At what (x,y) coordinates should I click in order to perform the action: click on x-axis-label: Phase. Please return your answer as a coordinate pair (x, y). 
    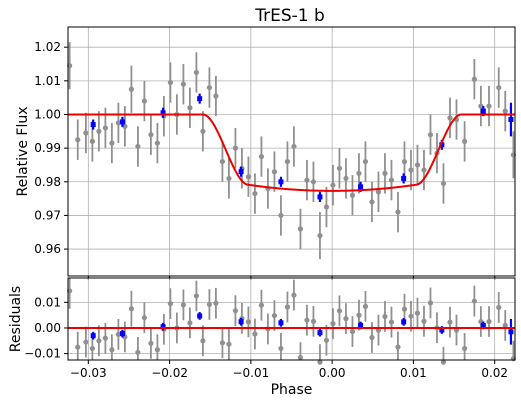
    Looking at the image, I should click on (292, 390).